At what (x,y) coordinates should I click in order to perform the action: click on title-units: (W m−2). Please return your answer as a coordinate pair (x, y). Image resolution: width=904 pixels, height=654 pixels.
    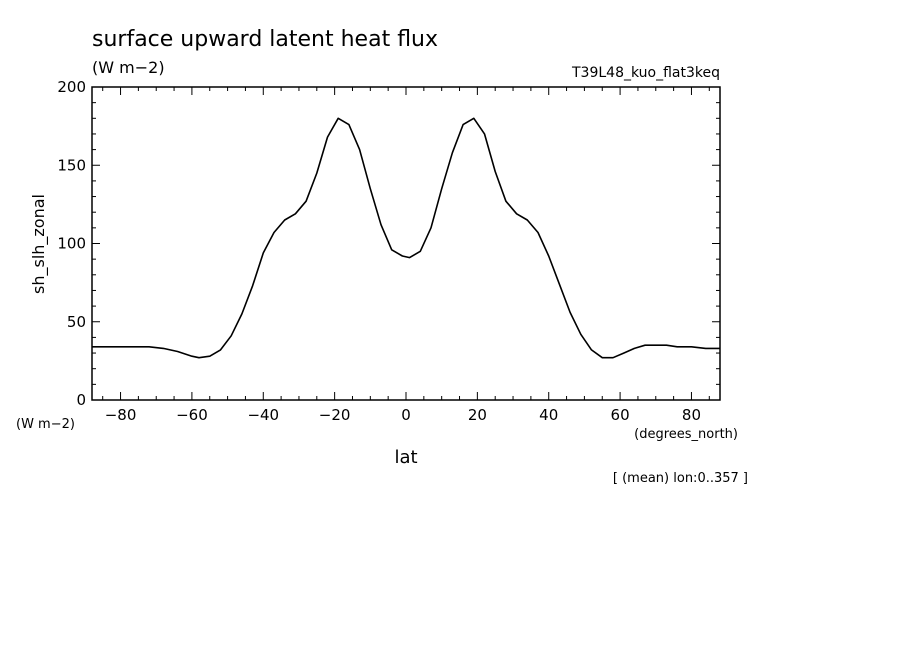
    Looking at the image, I should click on (128, 67).